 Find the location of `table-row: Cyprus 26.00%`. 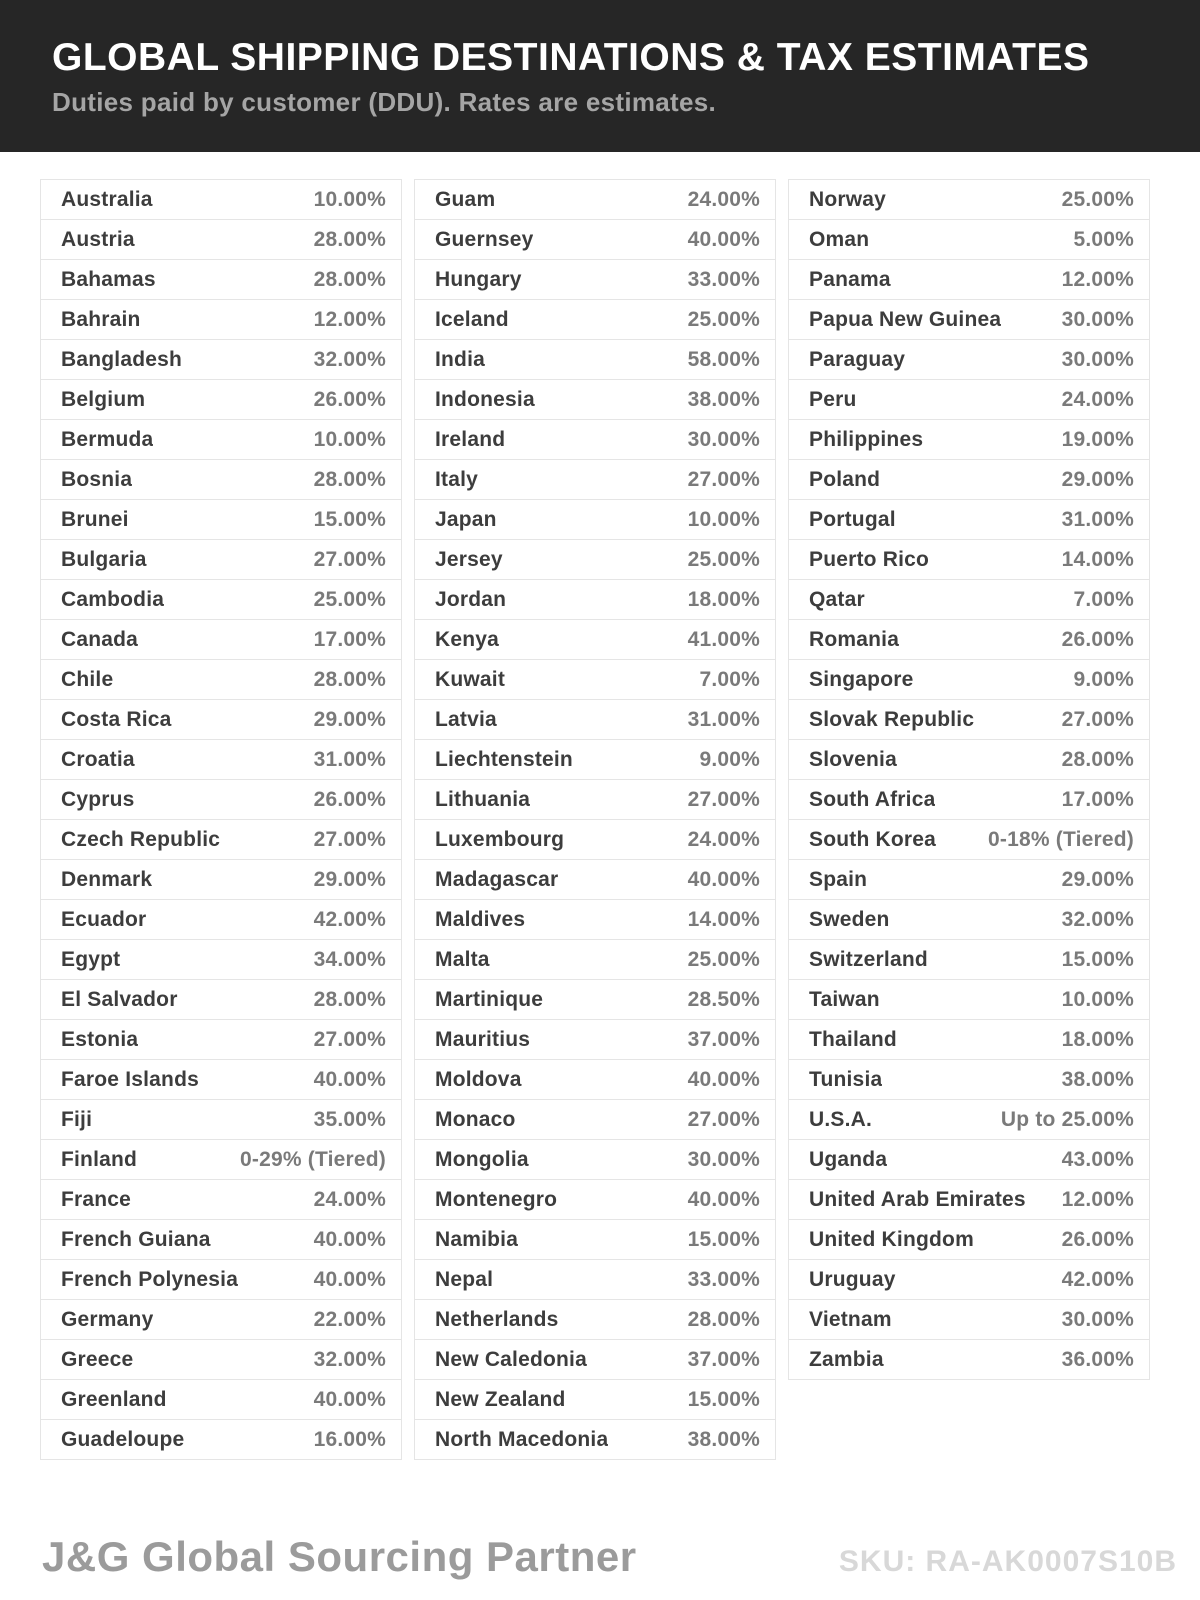

table-row: Cyprus 26.00% is located at coordinates (221, 800).